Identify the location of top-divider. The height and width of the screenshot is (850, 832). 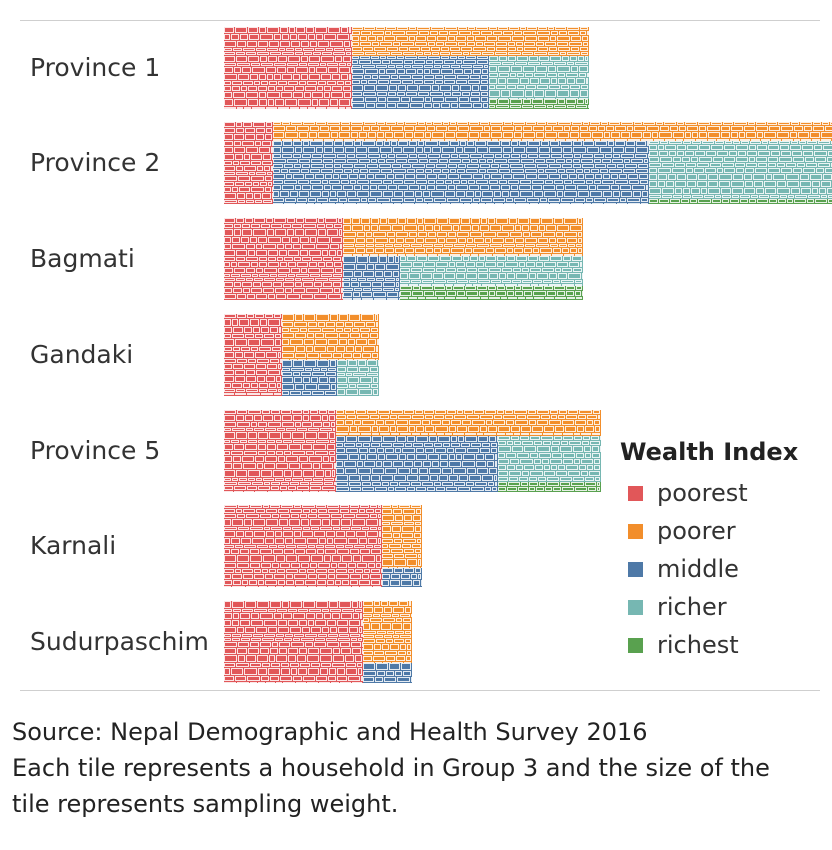
(420, 20).